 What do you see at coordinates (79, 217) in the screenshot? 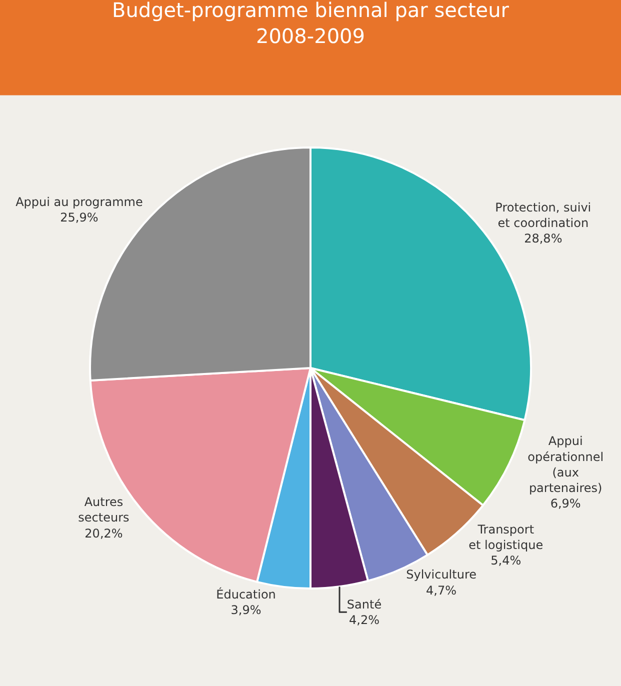
I see `data-label: 25,9%` at bounding box center [79, 217].